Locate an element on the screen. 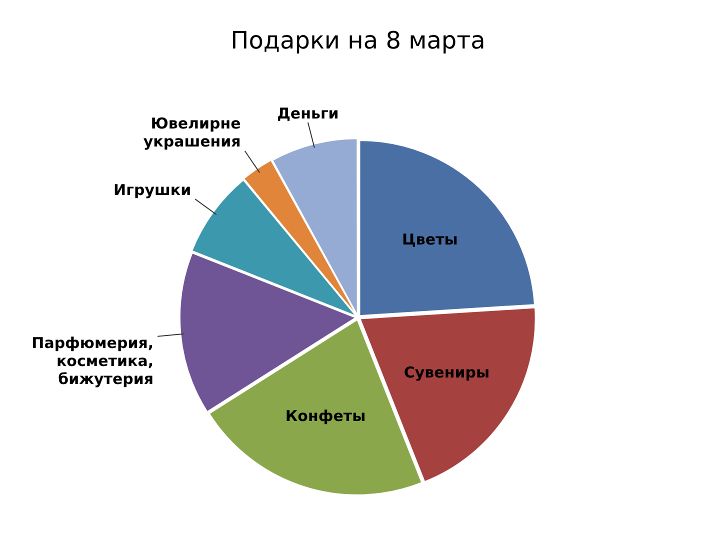 The width and height of the screenshot is (720, 540). slice-label: Сувениры is located at coordinates (447, 373).